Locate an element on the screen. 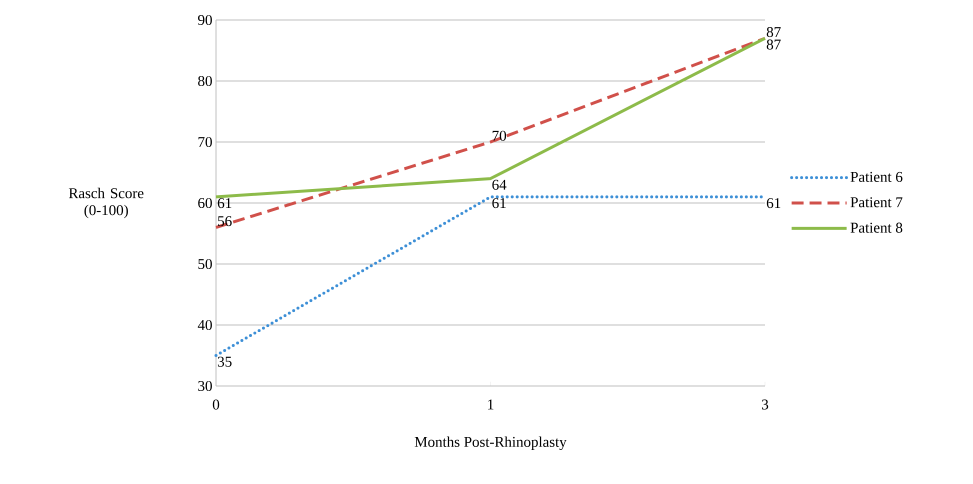  y-tick-label: 80 is located at coordinates (205, 81).